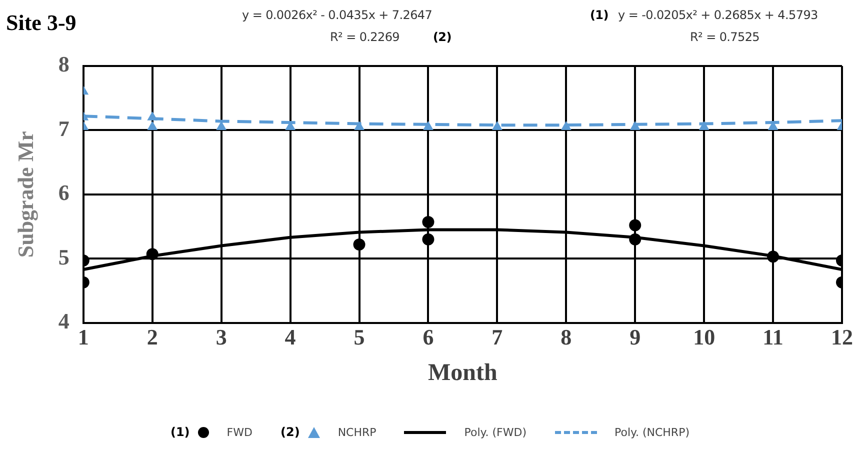 Image resolution: width=860 pixels, height=470 pixels. What do you see at coordinates (359, 337) in the screenshot?
I see `x-tick-label: 5` at bounding box center [359, 337].